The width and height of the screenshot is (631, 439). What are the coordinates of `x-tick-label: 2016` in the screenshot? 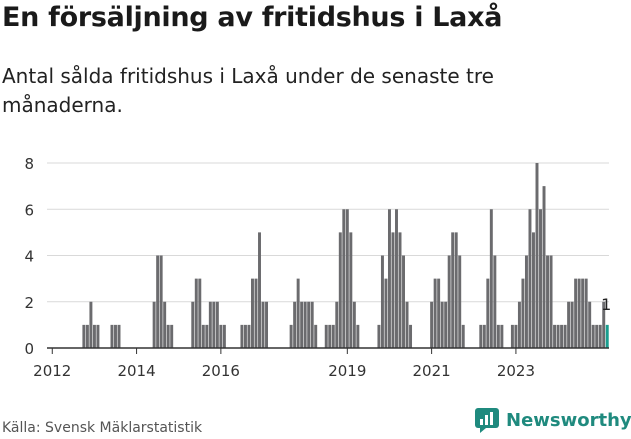 It's located at (221, 371).